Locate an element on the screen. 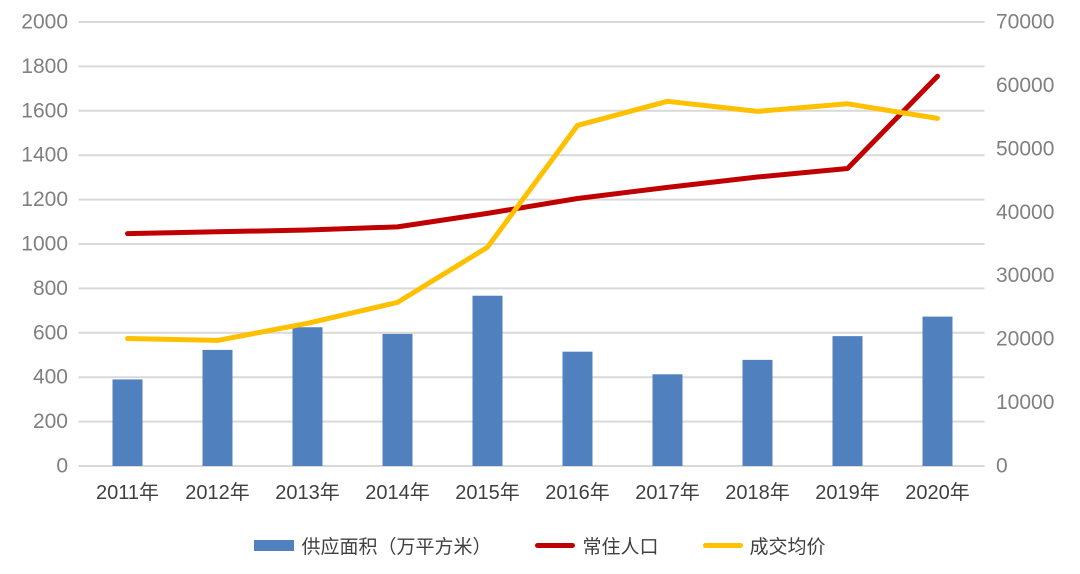 The height and width of the screenshot is (574, 1080). bar-2019年 is located at coordinates (847, 401).